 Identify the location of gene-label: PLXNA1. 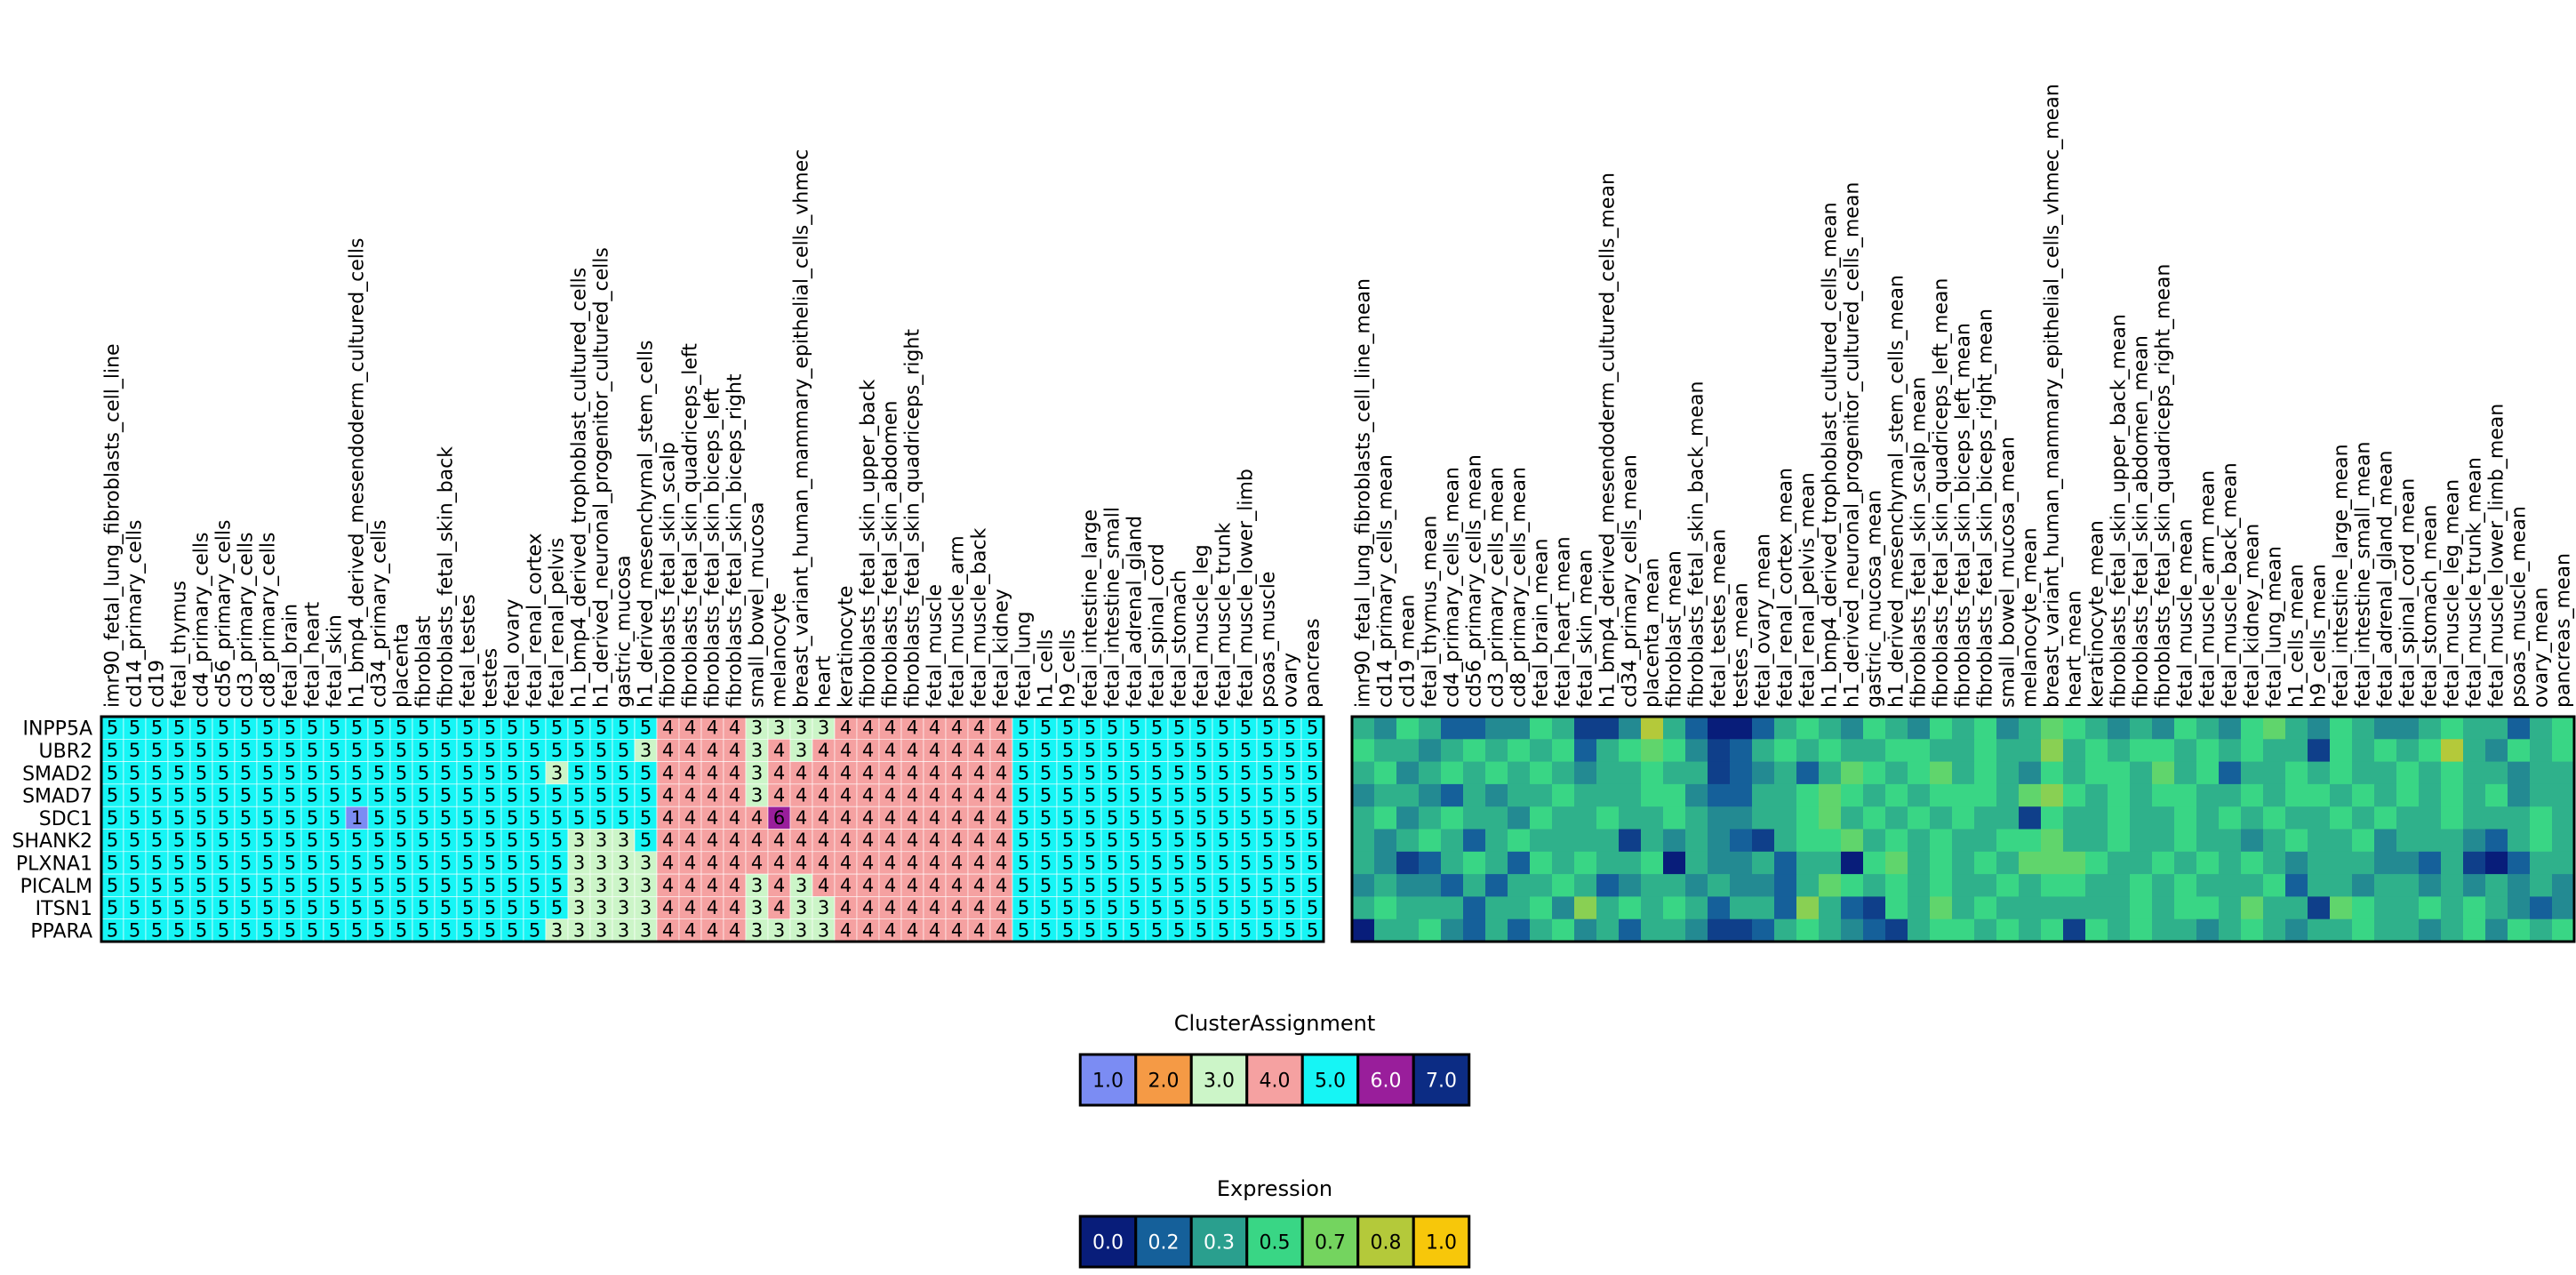
(54, 864).